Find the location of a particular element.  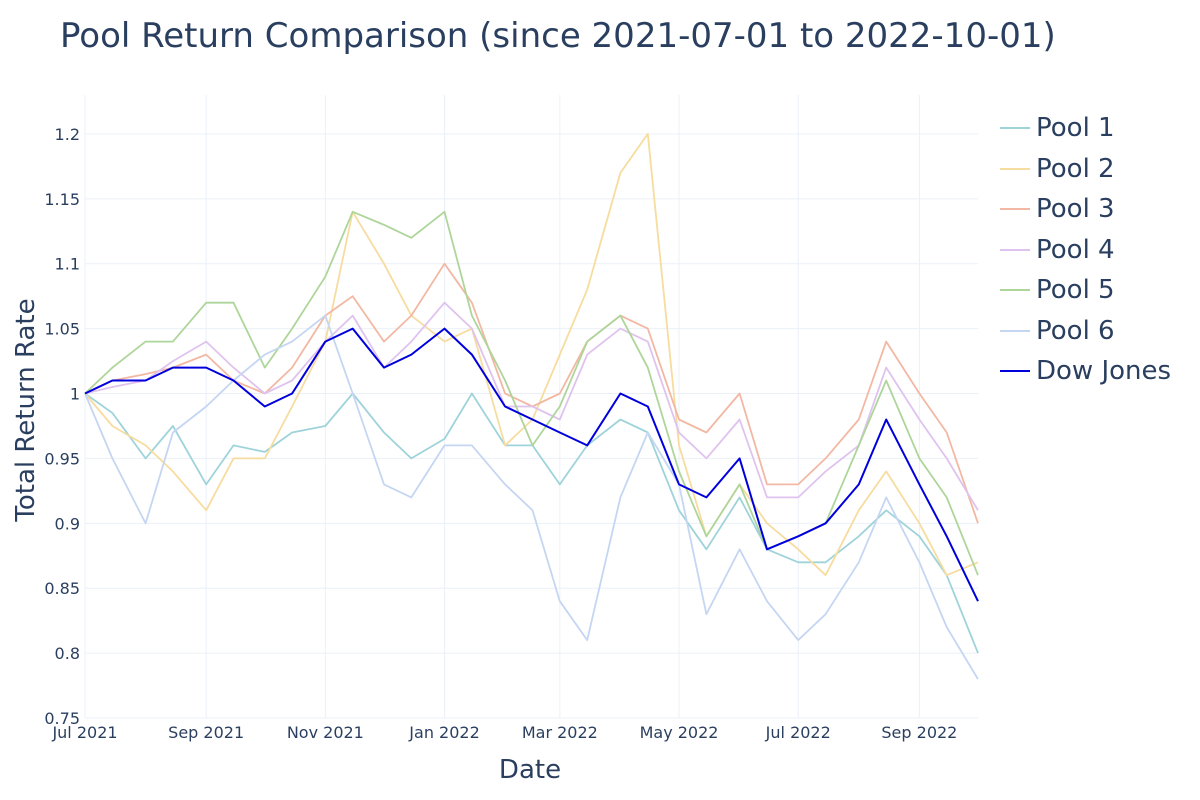

legend-label: Pool 1 is located at coordinates (1075, 128).